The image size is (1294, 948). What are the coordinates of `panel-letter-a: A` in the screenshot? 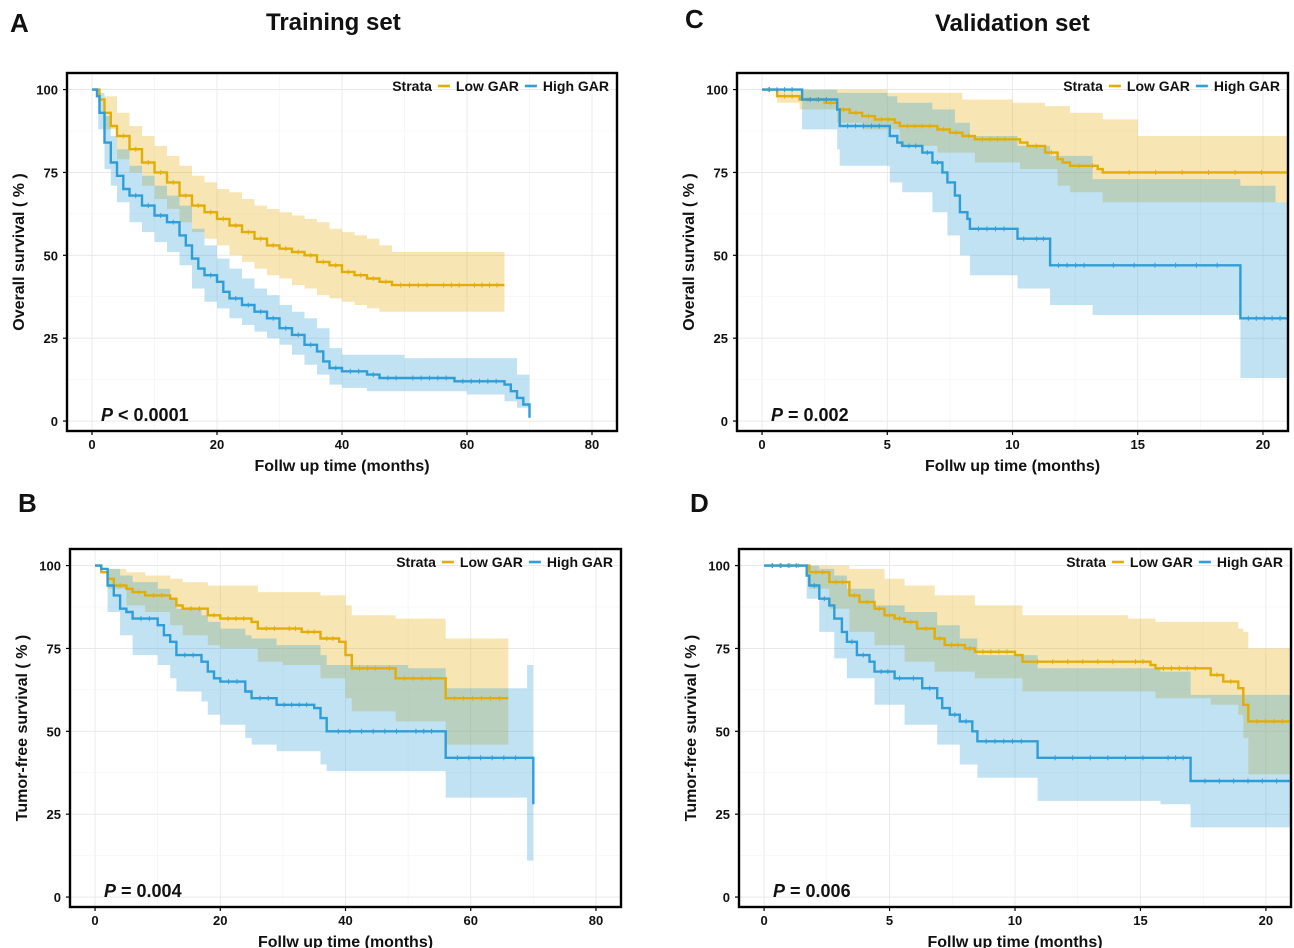 It's located at (19, 23).